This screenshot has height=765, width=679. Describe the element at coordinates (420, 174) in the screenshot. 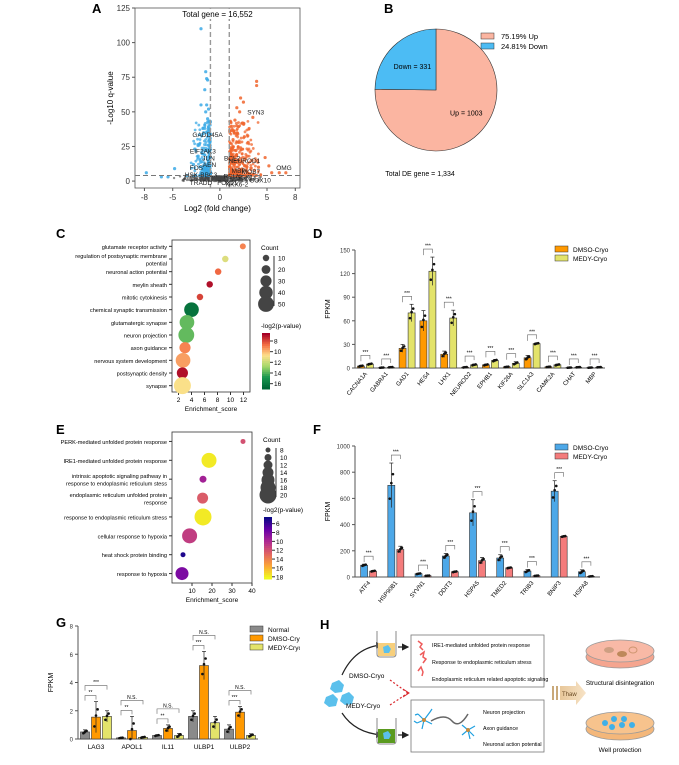

I see `pie-footer: Total DE gene = 1,334` at that location.